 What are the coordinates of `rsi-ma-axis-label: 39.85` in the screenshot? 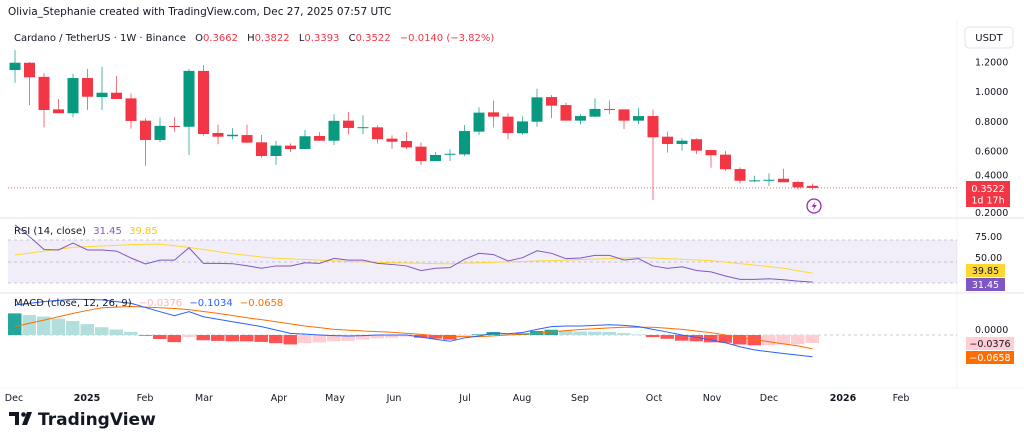 It's located at (985, 271).